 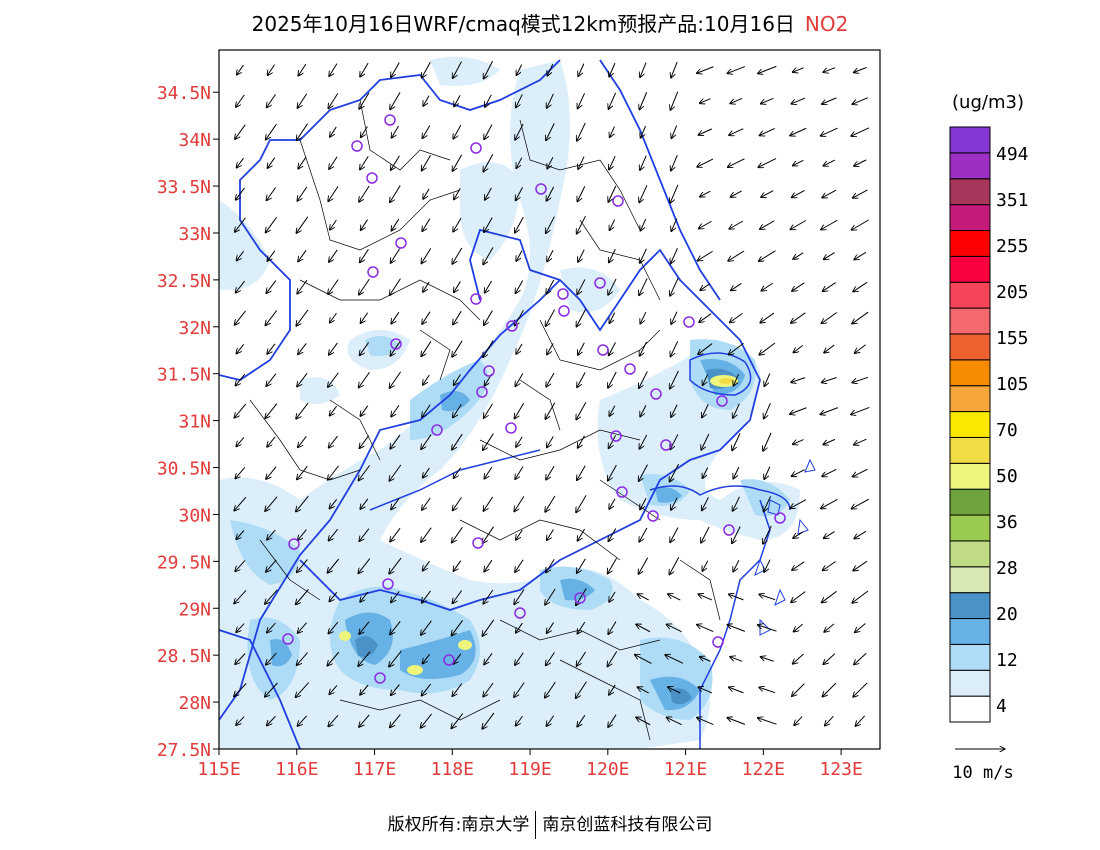 What do you see at coordinates (184, 187) in the screenshot?
I see `lat-label: 33.5N` at bounding box center [184, 187].